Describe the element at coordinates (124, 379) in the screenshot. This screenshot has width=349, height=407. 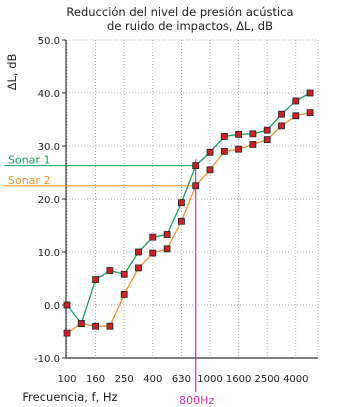
I see `x-tick-label: 250` at that location.